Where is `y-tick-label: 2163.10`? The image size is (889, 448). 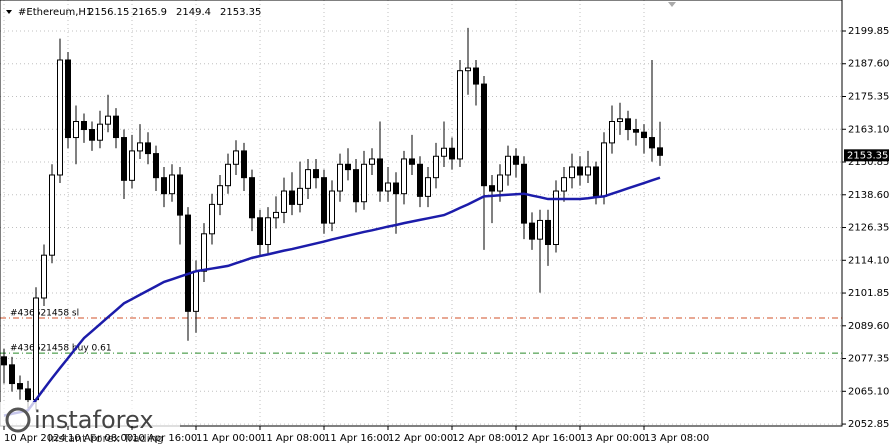 y-tick-label: 2163.10 is located at coordinates (868, 129).